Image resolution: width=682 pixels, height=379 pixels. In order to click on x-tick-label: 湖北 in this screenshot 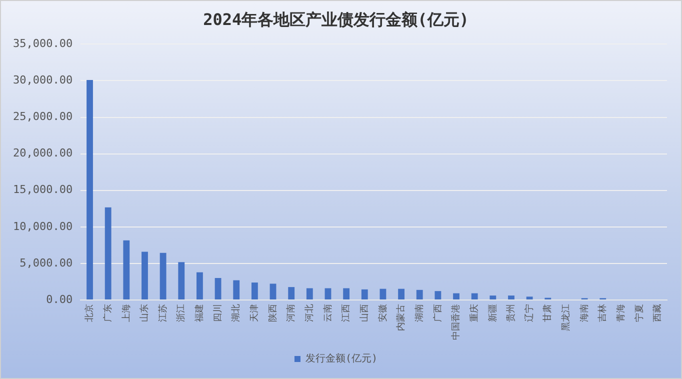, I will do `click(236, 313)`.